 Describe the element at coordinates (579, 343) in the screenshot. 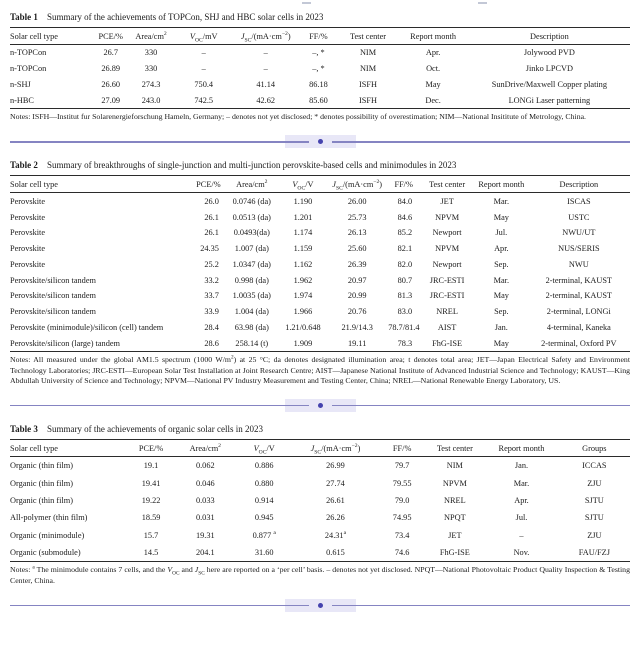

I see `table-cell: 2-terminal, Oxford PV` at that location.